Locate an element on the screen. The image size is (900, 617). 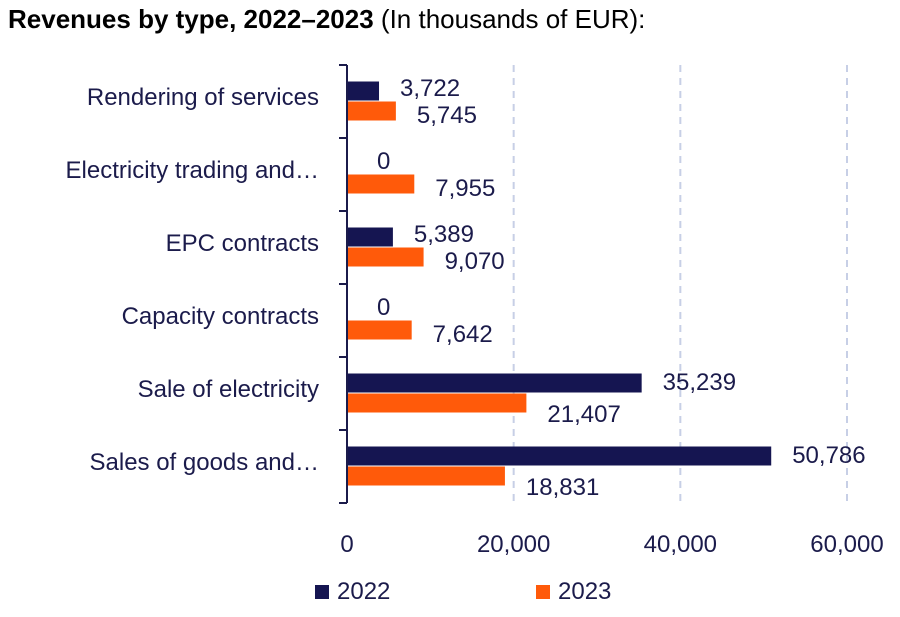
category-label: Sale of electricity is located at coordinates (228, 389).